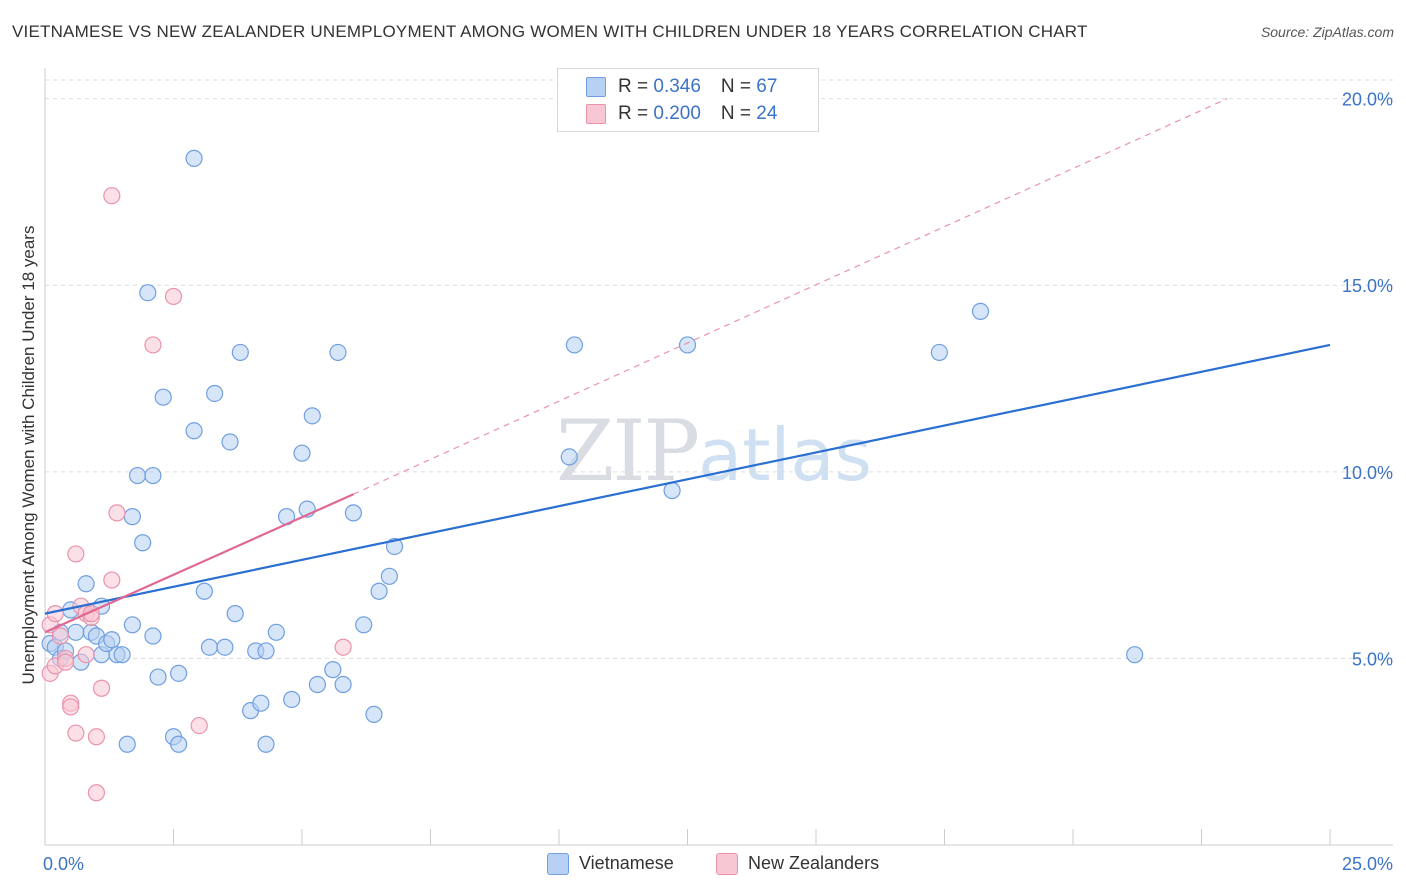  I want to click on bottom-legend-label: Vietnamese, so click(626, 863).